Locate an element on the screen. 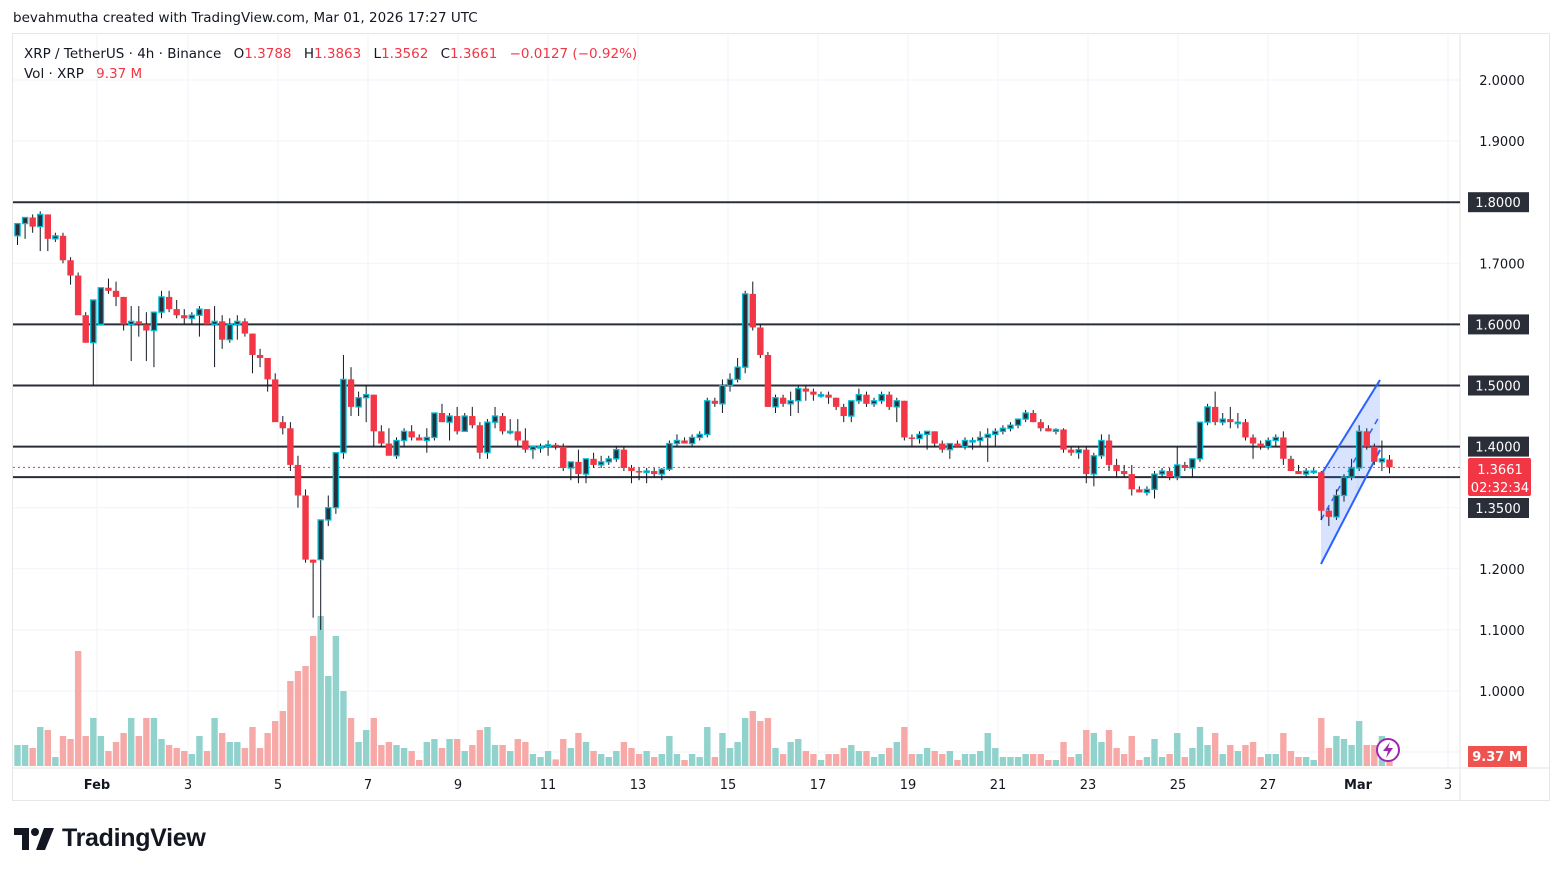 Image resolution: width=1562 pixels, height=877 pixels. svg-text: 1.0000 is located at coordinates (1502, 692).